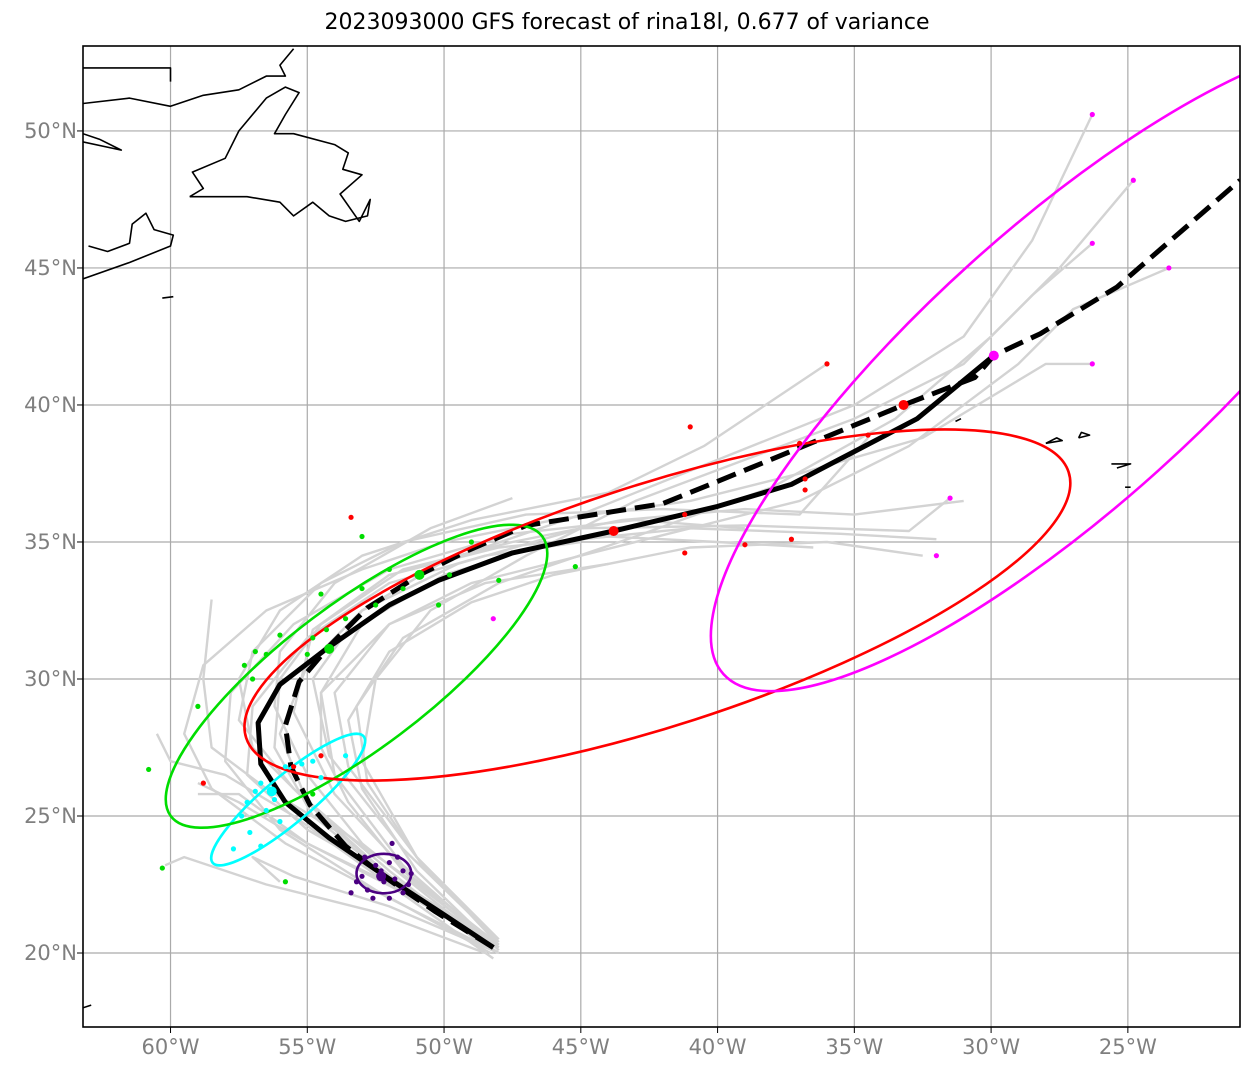 Image resolution: width=1254 pixels, height=1072 pixels. I want to click on lon-tick-label: 30°W, so click(991, 1047).